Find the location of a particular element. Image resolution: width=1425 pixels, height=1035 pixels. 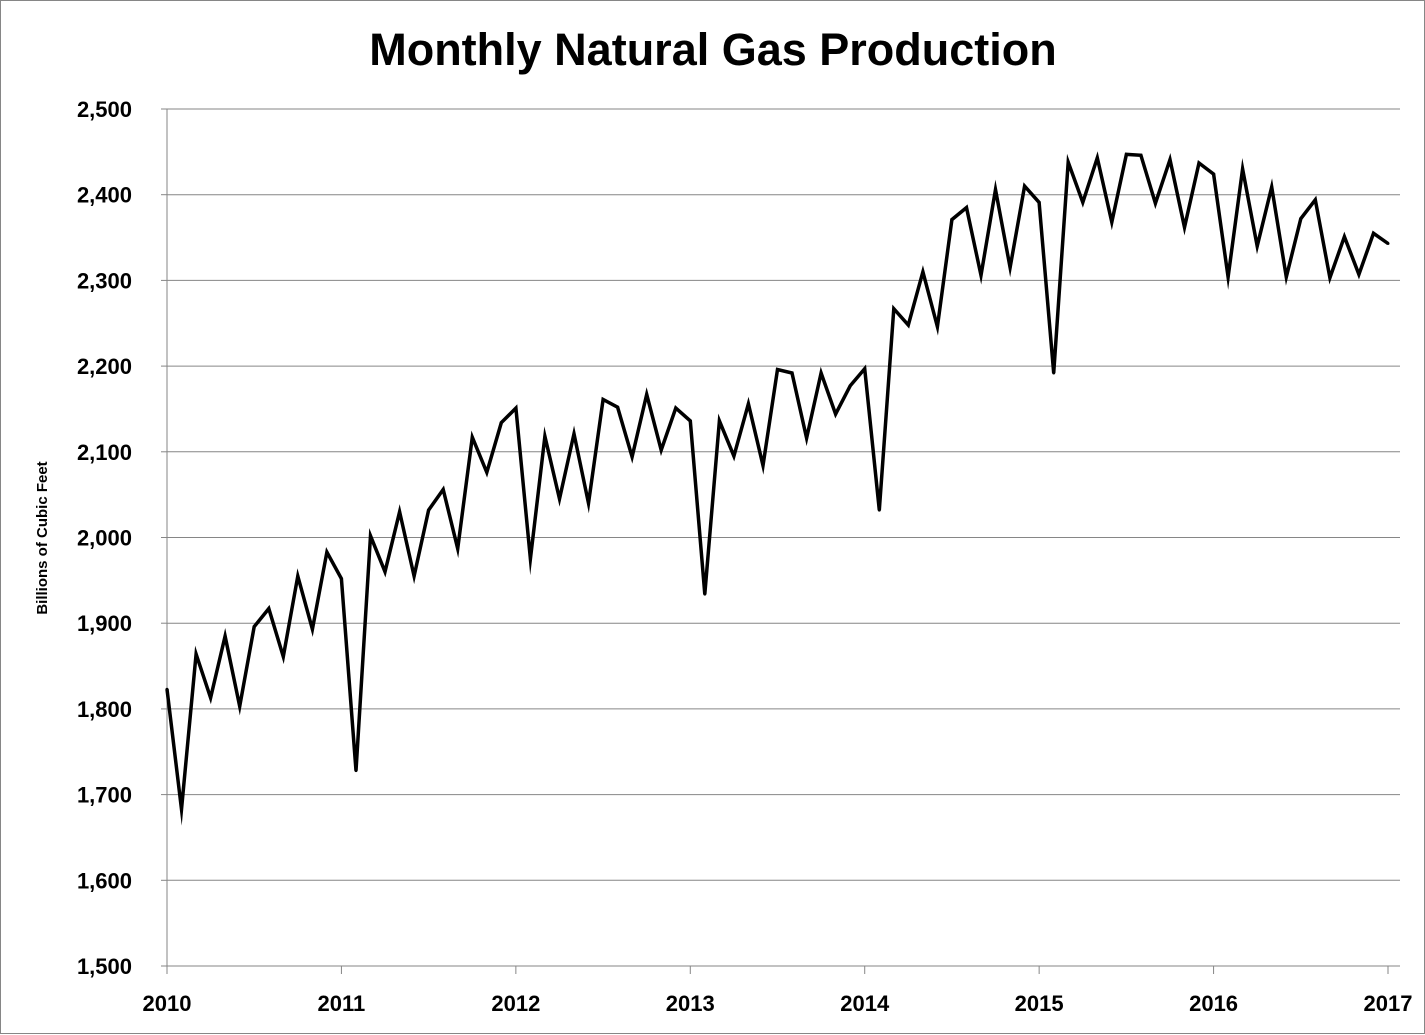

x-tick-label-2010: 2010 is located at coordinates (167, 1003).